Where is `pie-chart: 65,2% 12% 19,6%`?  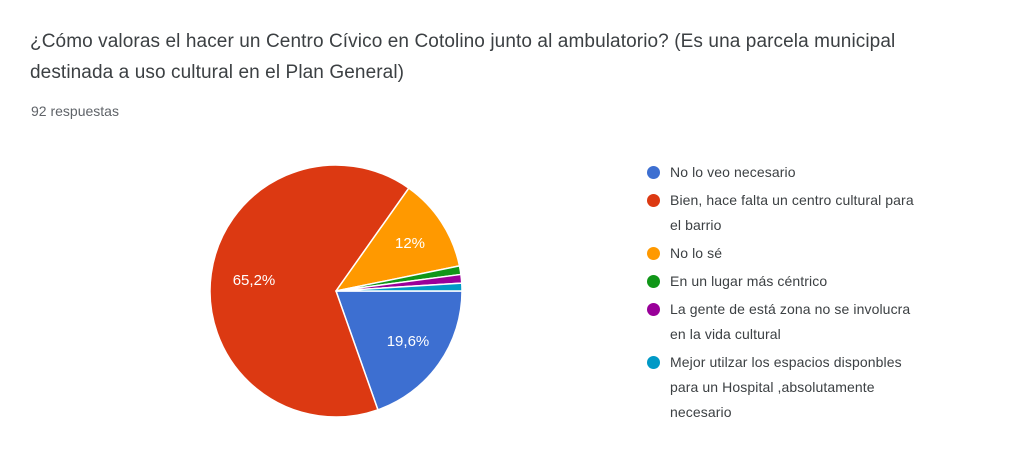
pie-chart: 65,2% 12% 19,6% is located at coordinates (336, 291).